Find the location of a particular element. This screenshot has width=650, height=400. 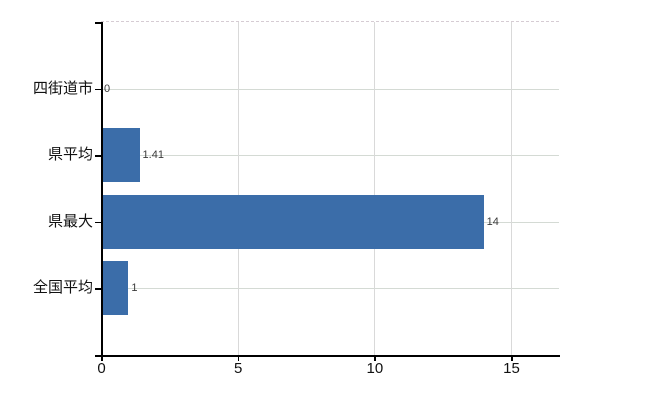

y-axis-line is located at coordinates (102, 189).